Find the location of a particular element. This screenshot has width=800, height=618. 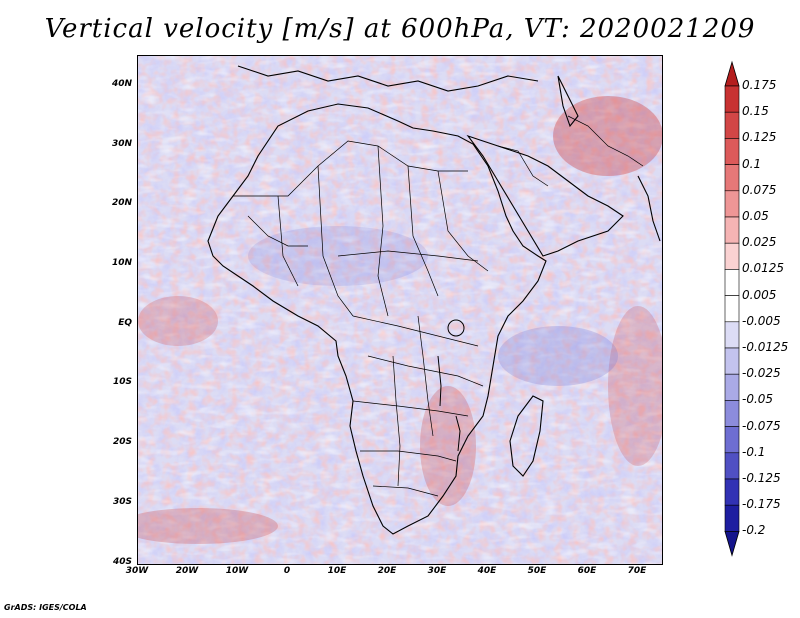

lon-label-40e: 40E is located at coordinates (487, 571).